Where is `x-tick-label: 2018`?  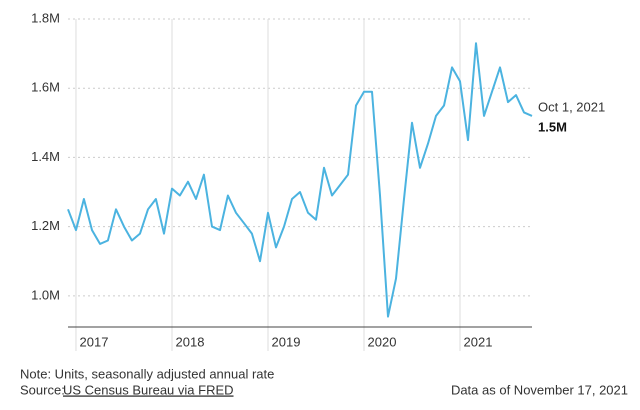 x-tick-label: 2018 is located at coordinates (190, 341).